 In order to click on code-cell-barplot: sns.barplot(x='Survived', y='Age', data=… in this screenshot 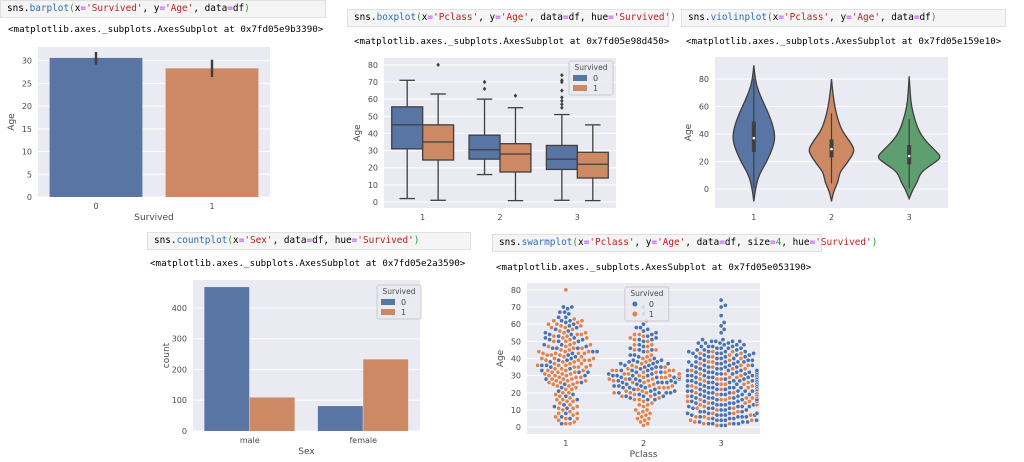, I will do `click(163, 9)`.